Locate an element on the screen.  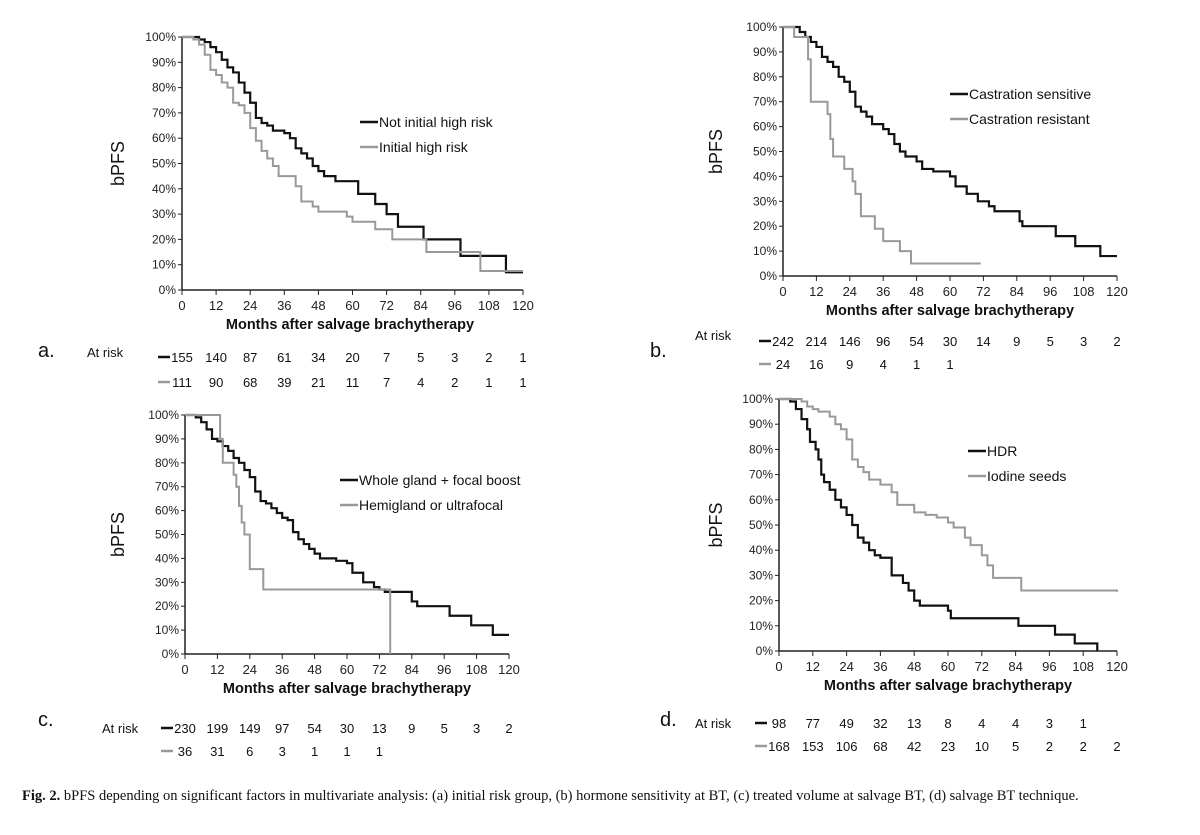
at-risk-label: At risk is located at coordinates (713, 723).